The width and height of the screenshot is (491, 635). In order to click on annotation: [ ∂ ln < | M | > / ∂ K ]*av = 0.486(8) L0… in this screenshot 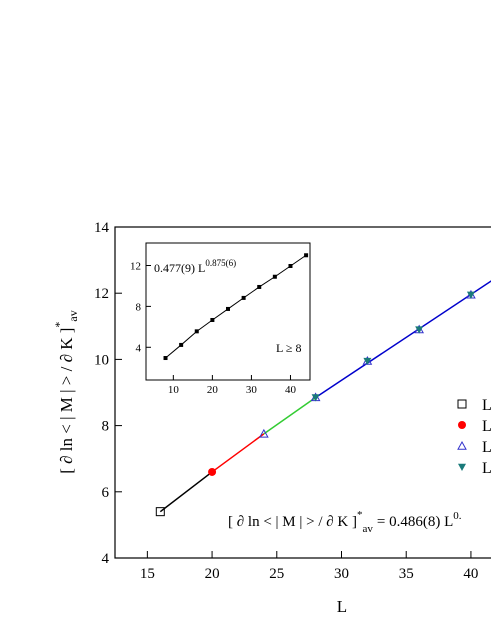, I will do `click(345, 522)`.